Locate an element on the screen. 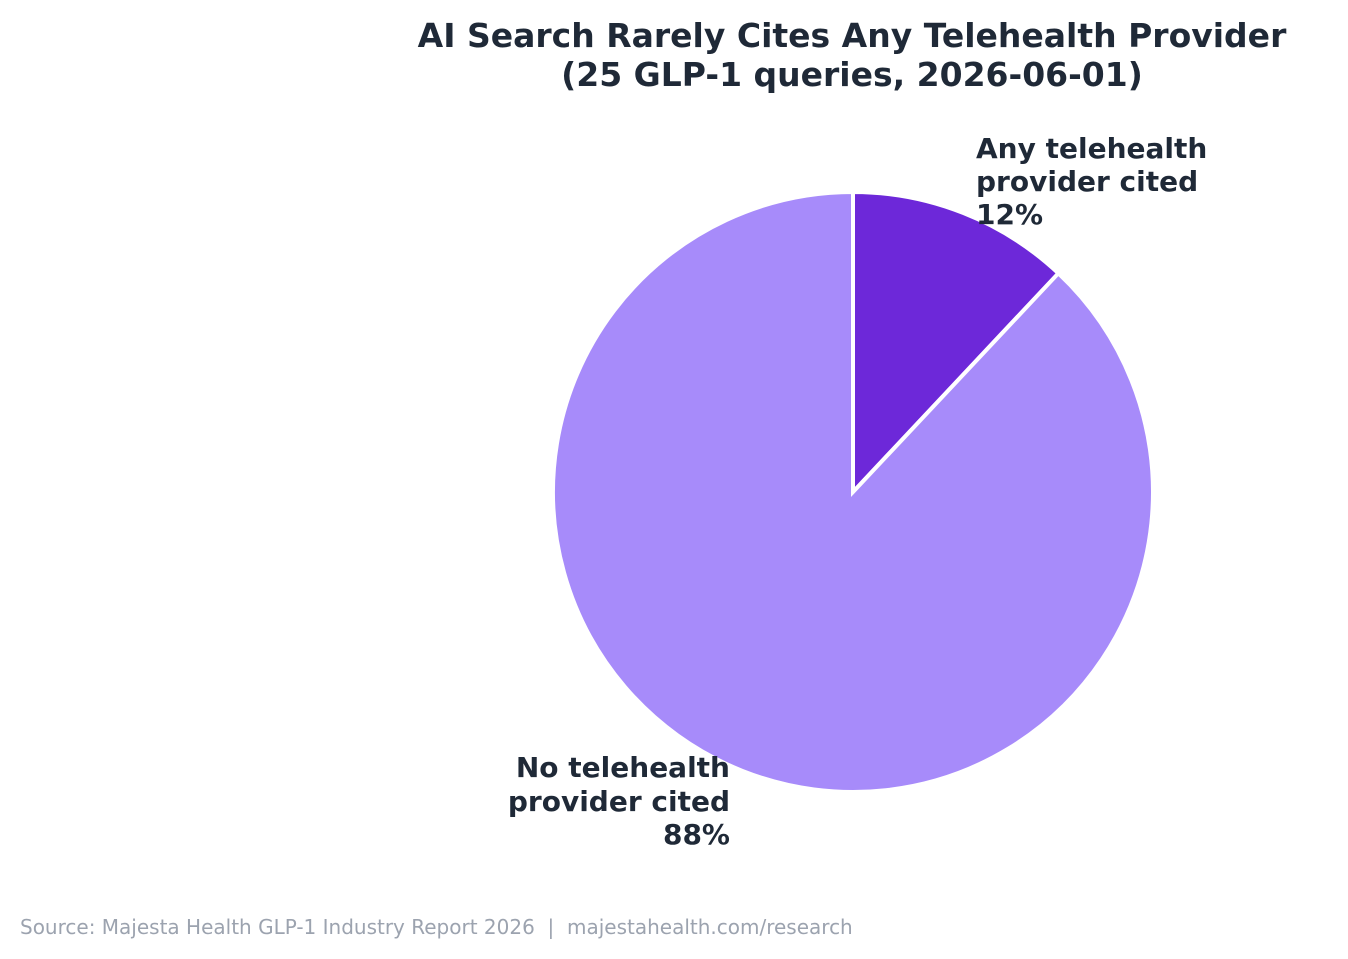 This screenshot has width=1348, height=959. slice-label-line-1: No telehealth is located at coordinates (623, 767).